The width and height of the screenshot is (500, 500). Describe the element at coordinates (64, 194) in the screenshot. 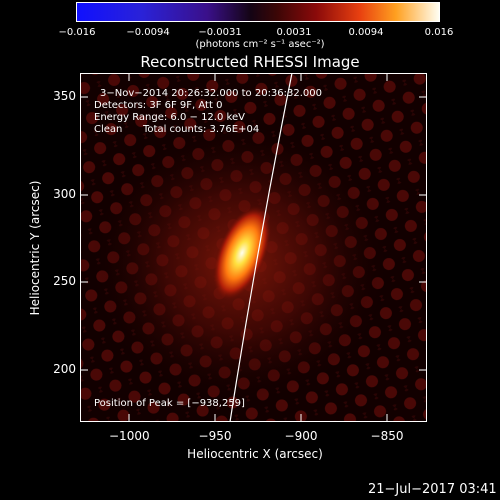

I see `y-tick-label: 300` at that location.